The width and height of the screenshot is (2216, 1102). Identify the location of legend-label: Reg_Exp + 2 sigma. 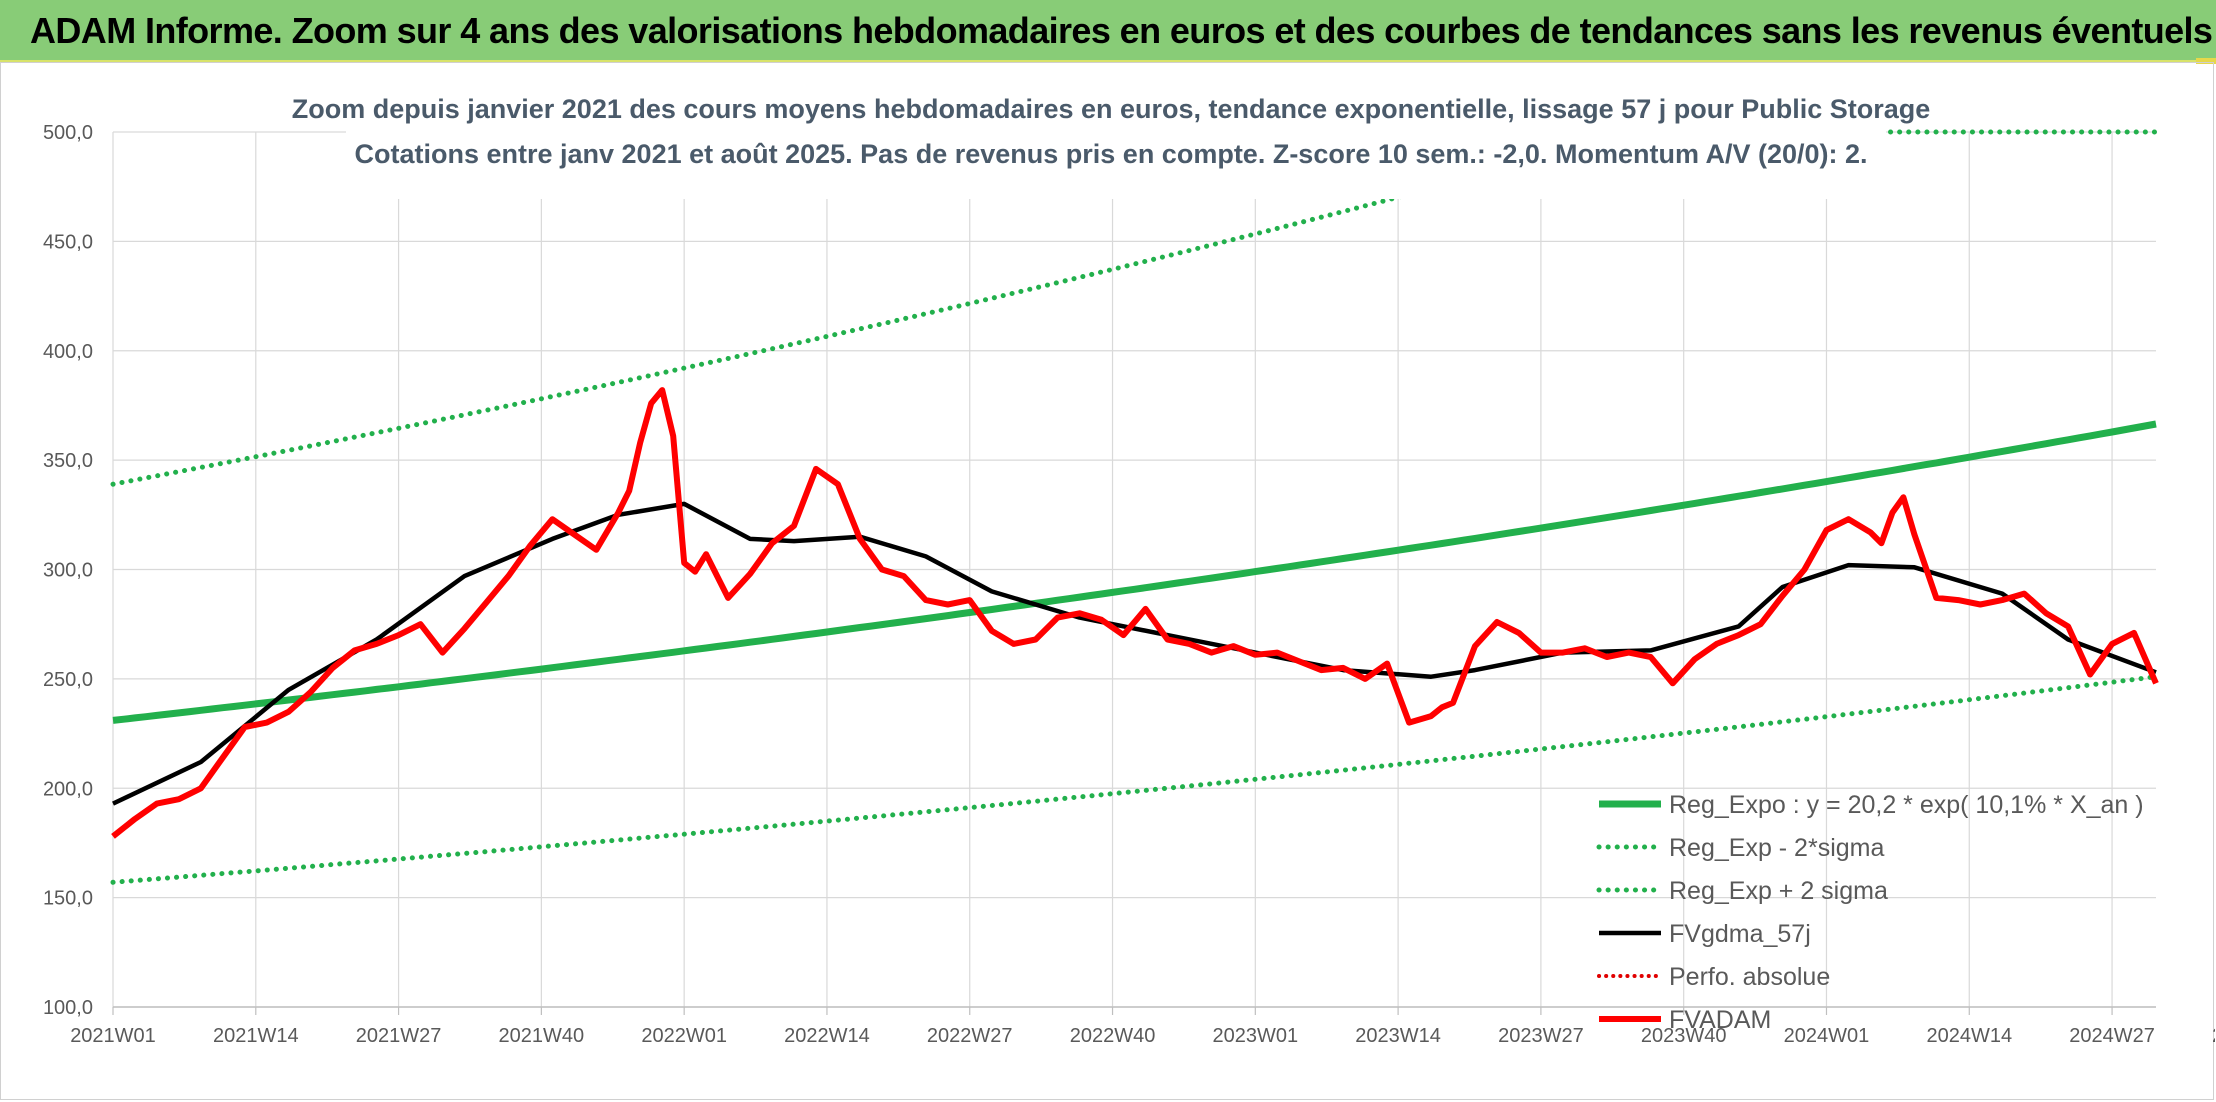
(1778, 891).